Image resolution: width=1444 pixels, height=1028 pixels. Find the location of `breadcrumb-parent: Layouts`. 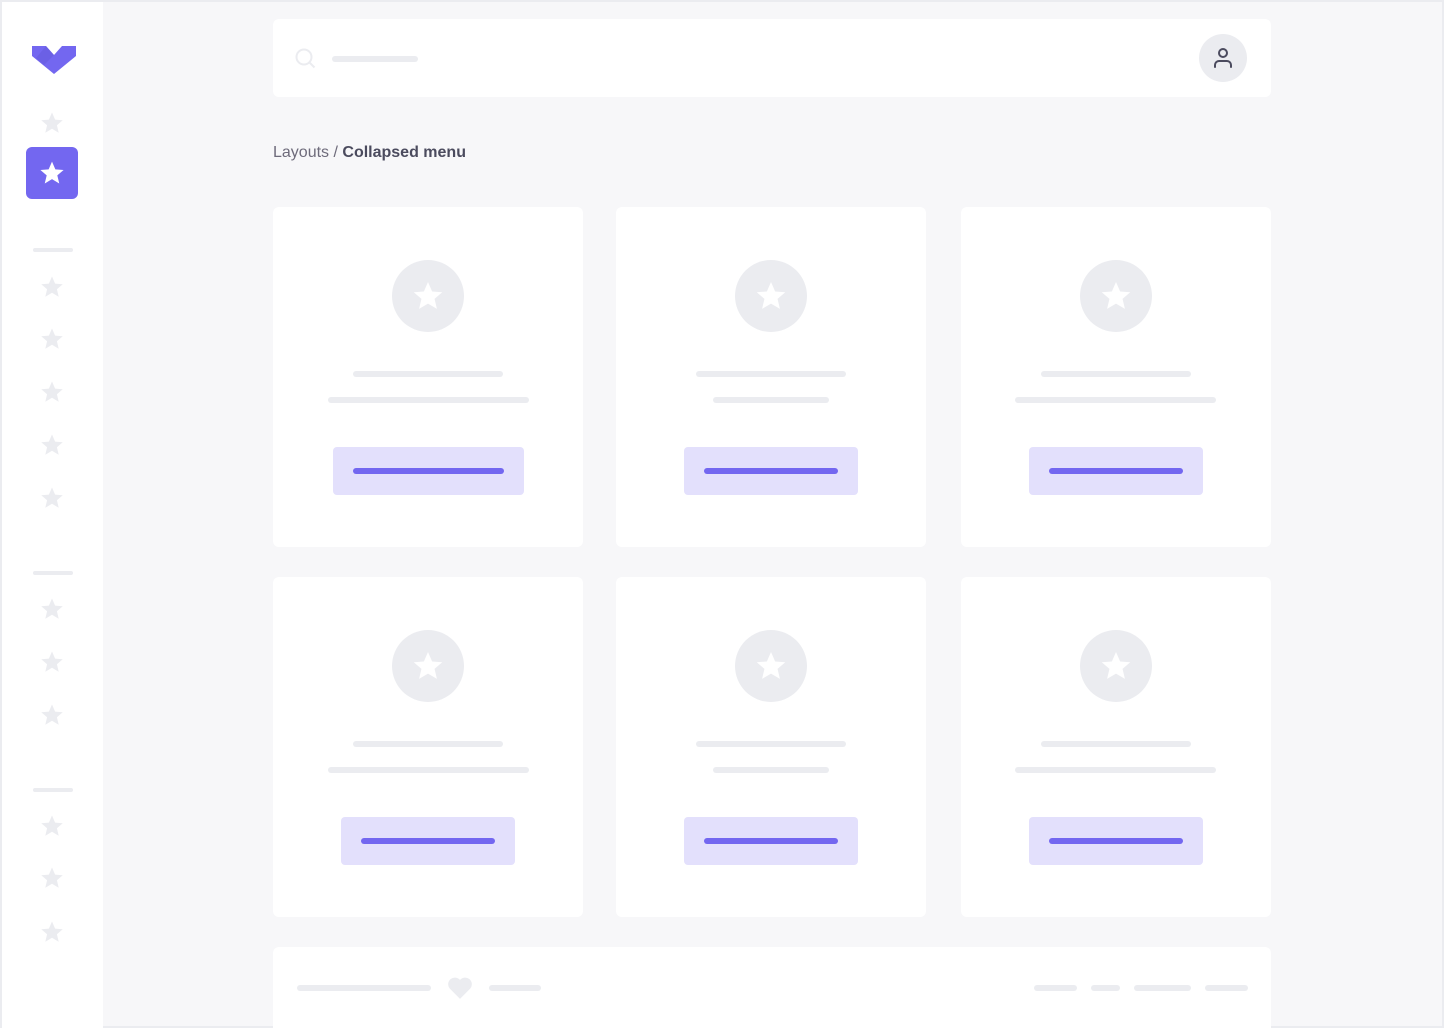

breadcrumb-parent: Layouts is located at coordinates (301, 152).